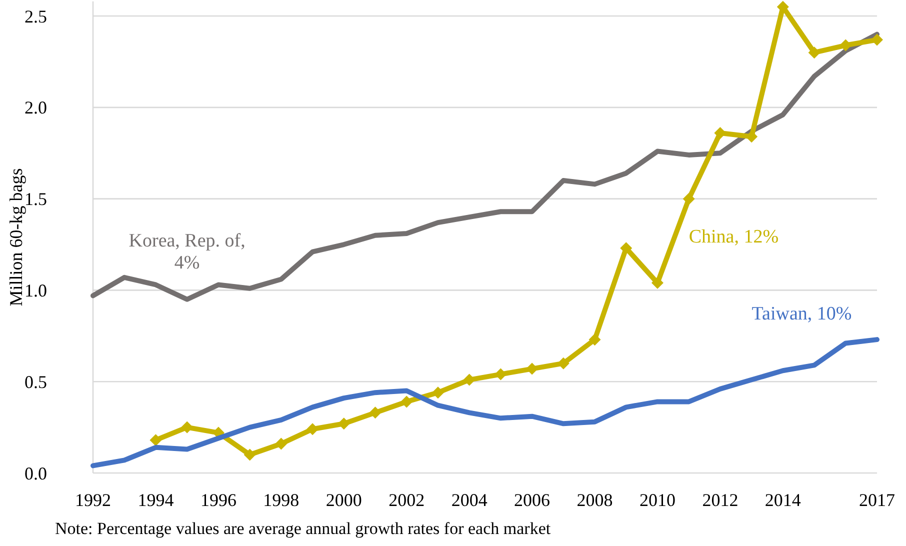 Image resolution: width=906 pixels, height=546 pixels. Describe the element at coordinates (156, 500) in the screenshot. I see `x-tick-label: 1994` at that location.